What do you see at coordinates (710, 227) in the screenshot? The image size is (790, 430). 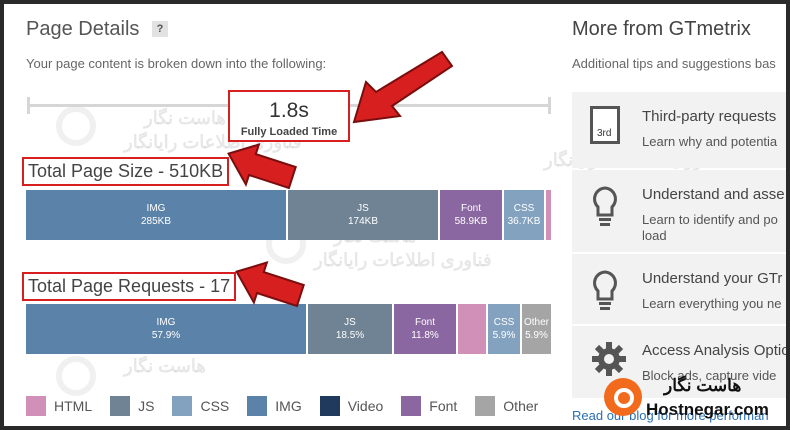 I see `card-desc: Learn to identify and po load` at bounding box center [710, 227].